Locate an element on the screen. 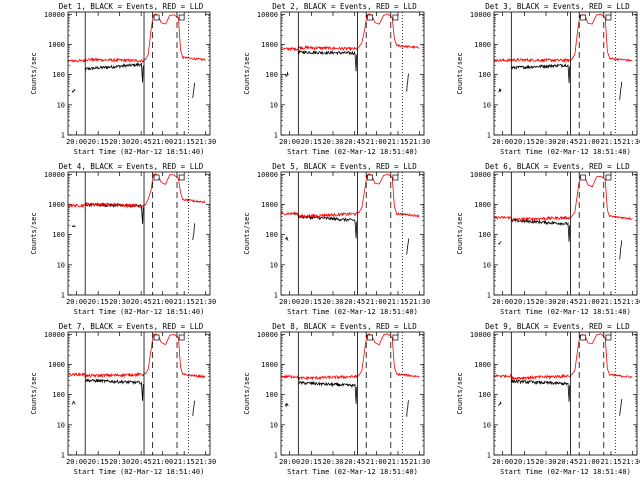 The height and width of the screenshot is (484, 640). panel-title: Det 5, BLACK = Events, RED = LLD is located at coordinates (344, 166).